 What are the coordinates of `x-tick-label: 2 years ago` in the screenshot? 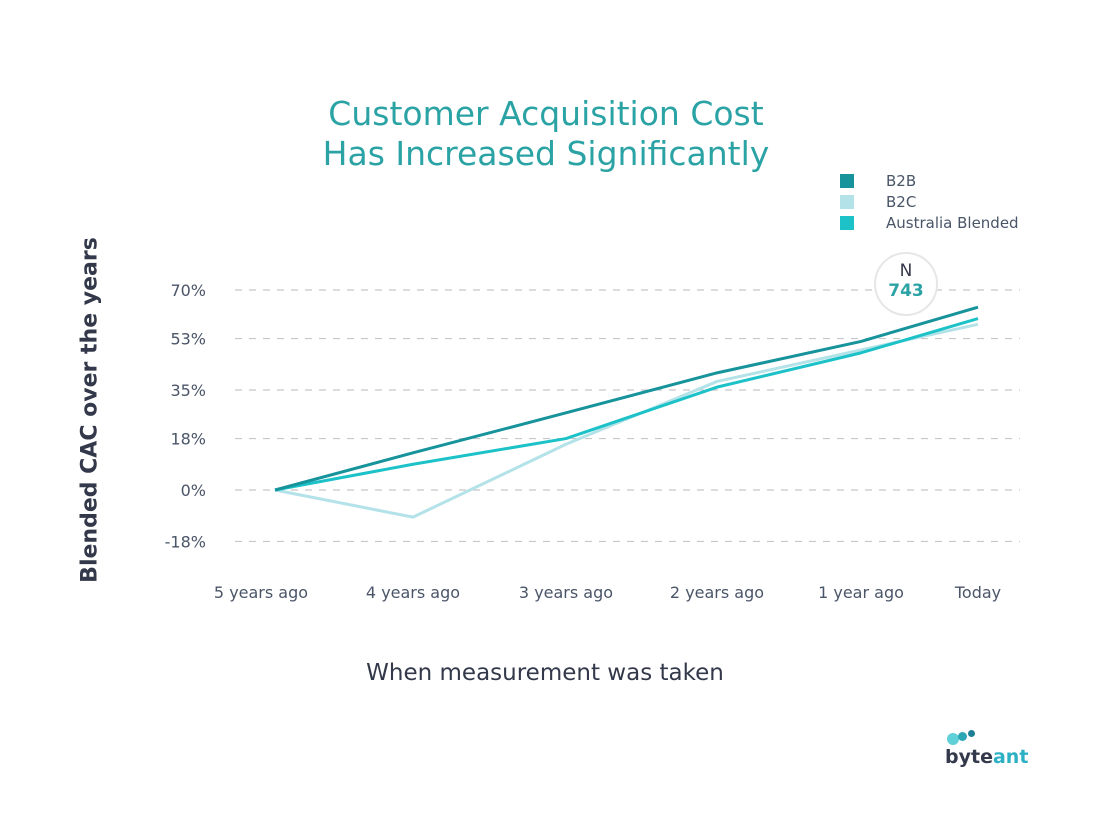 It's located at (717, 592).